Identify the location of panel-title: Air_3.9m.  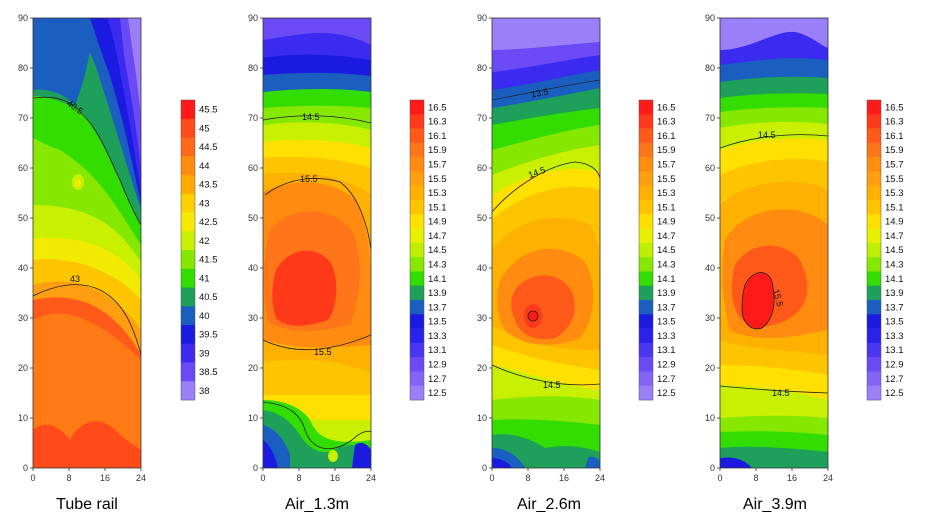
(775, 504).